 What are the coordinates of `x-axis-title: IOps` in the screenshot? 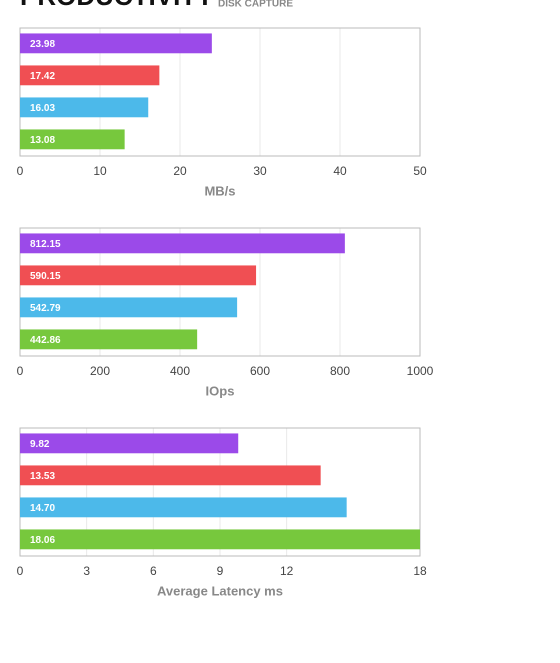 It's located at (220, 390).